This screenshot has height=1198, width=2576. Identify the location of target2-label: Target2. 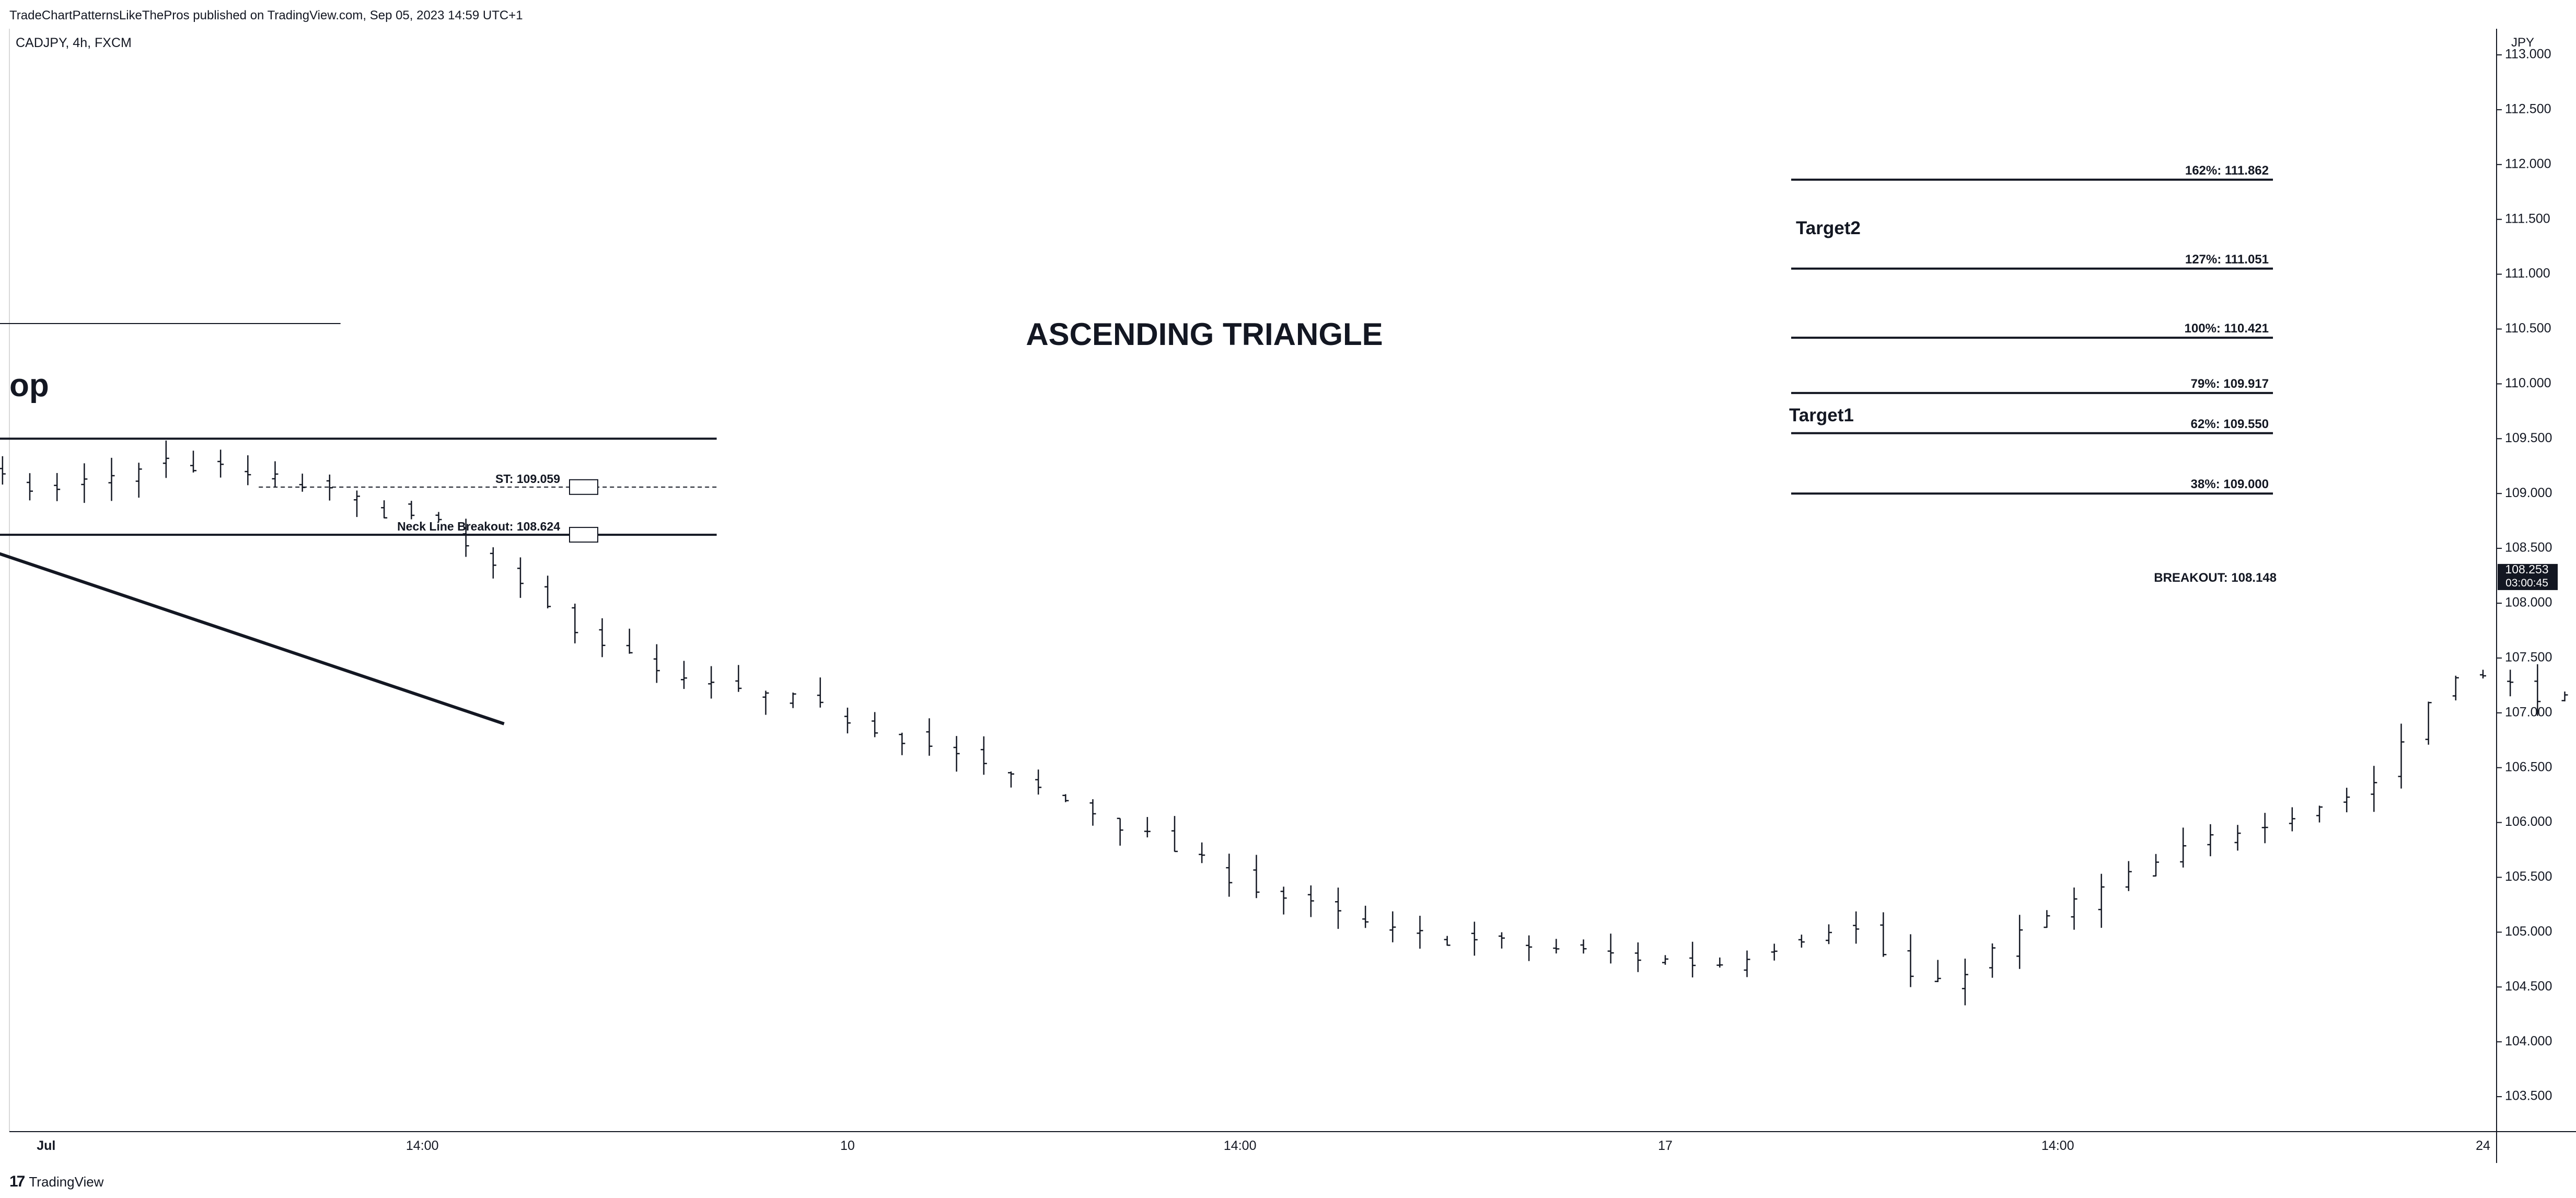
(1828, 228).